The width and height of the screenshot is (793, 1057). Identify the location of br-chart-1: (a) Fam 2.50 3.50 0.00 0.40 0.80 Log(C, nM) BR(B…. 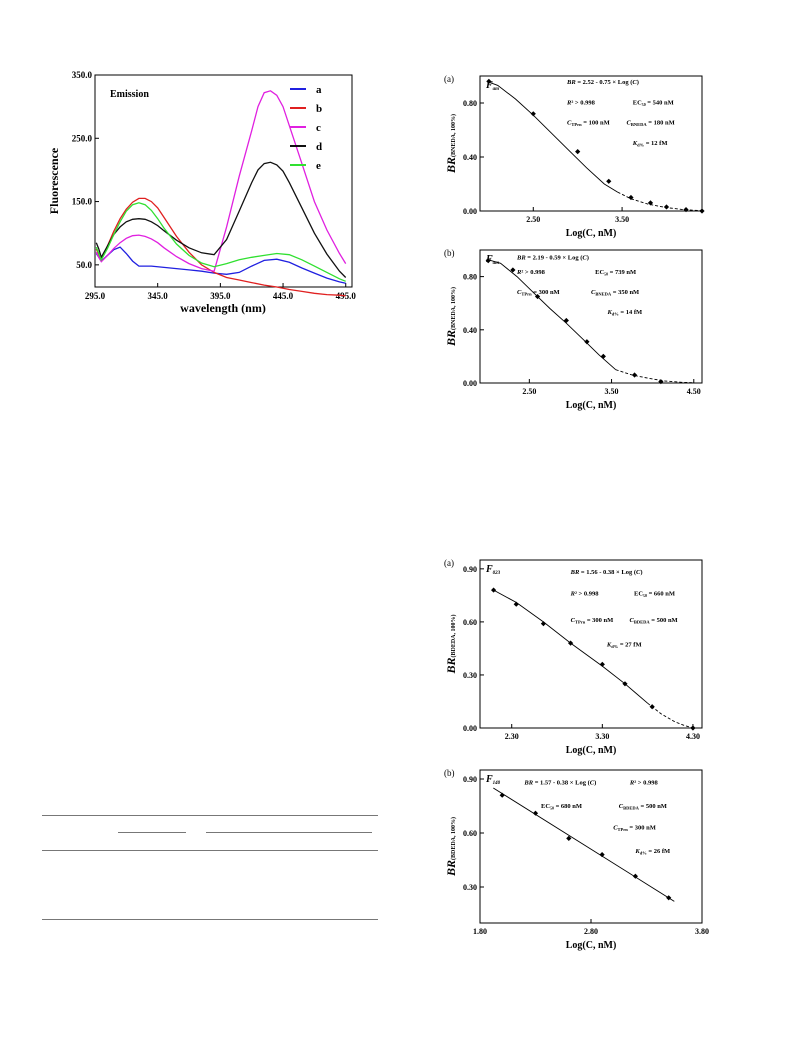
(574, 156).